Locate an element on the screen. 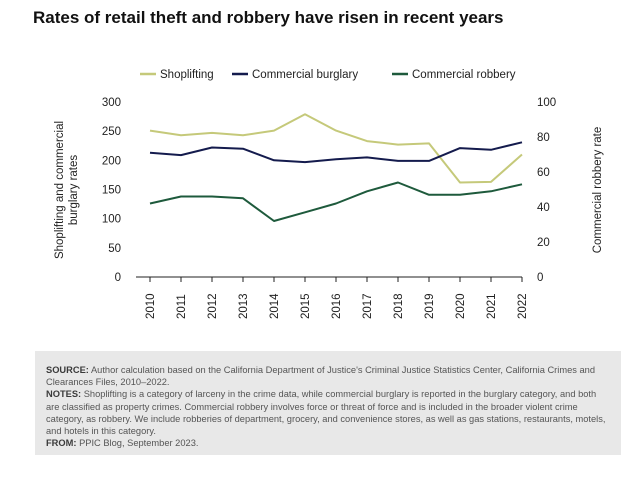 This screenshot has height=492, width=639. right-axis-title: Commercial robbery rate is located at coordinates (598, 190).